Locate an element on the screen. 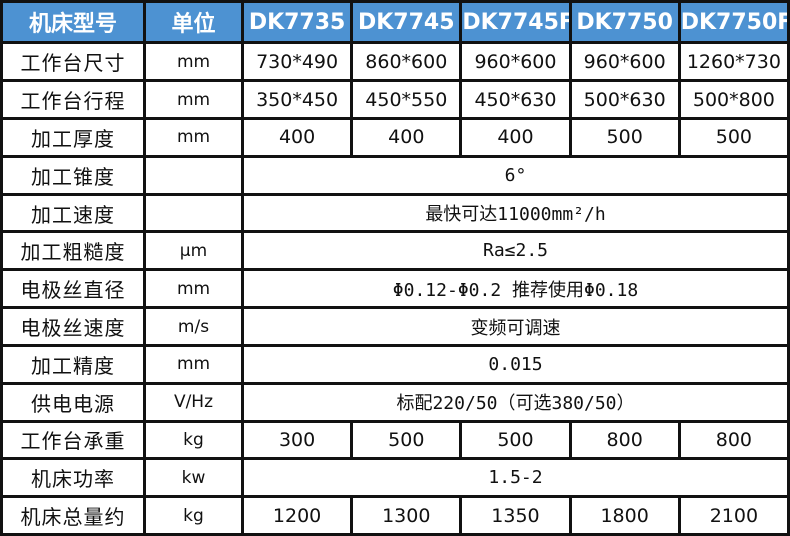 Image resolution: width=790 pixels, height=536 pixels. row-value: 300 is located at coordinates (297, 440).